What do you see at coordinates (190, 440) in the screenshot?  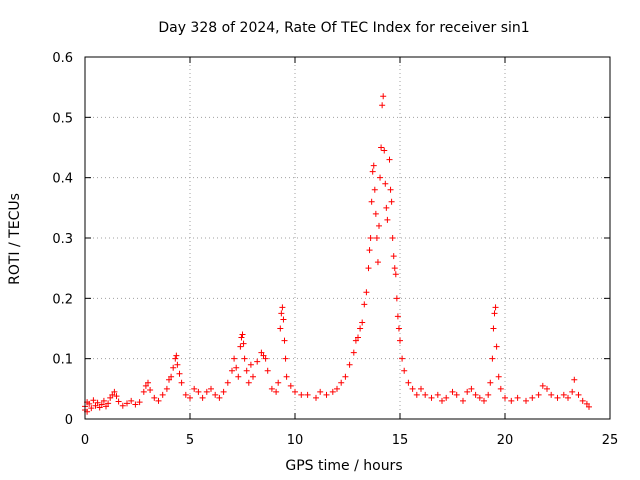 I see `x-tick-label: 5` at bounding box center [190, 440].